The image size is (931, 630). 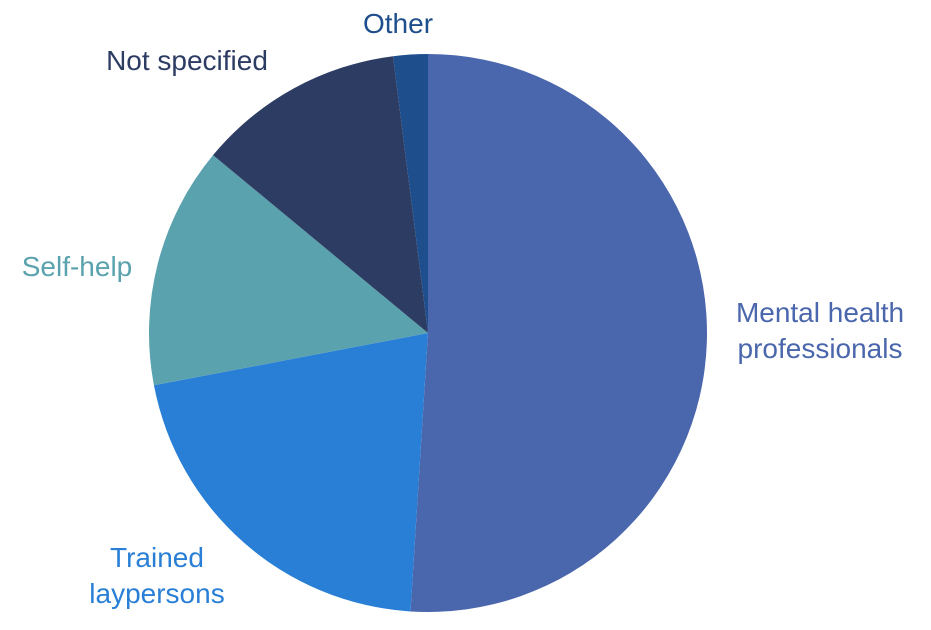 I want to click on pie-slice-other, so click(x=410, y=193).